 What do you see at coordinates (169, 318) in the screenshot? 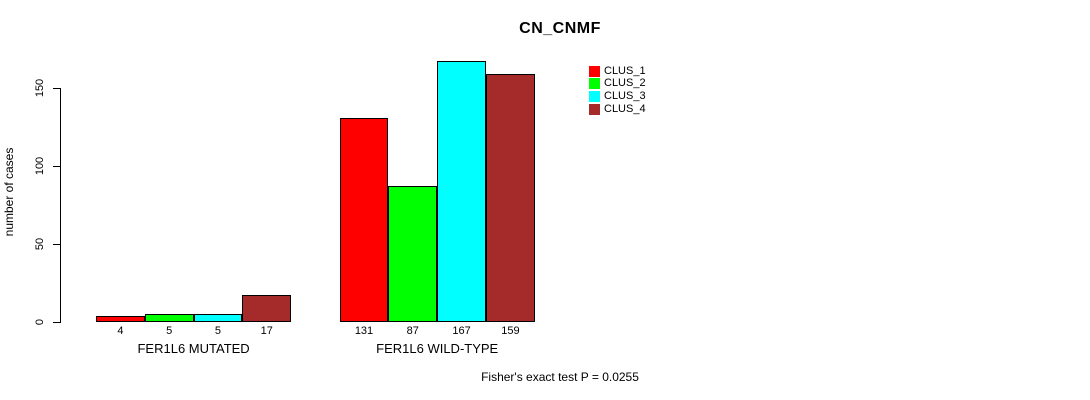
I see `bar-clus_2-fer1l6-mutated` at bounding box center [169, 318].